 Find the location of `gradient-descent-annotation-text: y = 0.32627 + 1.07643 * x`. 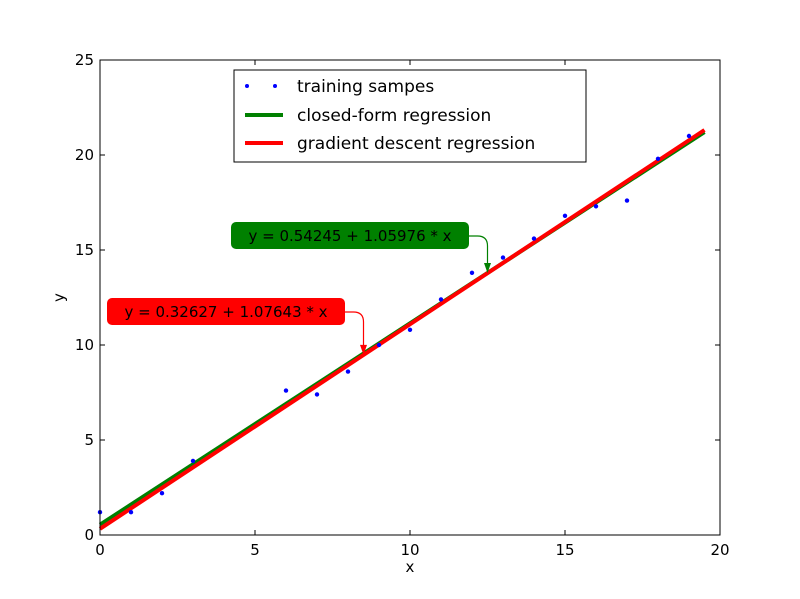

gradient-descent-annotation-text: y = 0.32627 + 1.07643 * x is located at coordinates (225, 312).